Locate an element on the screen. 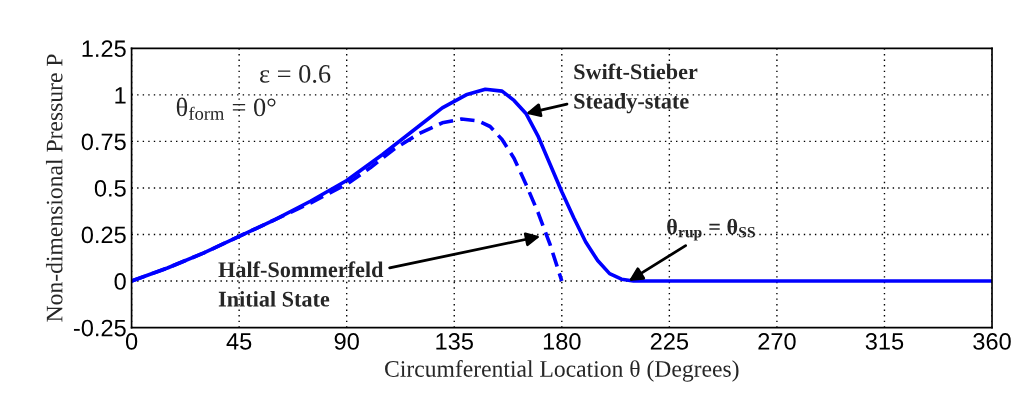 Image resolution: width=1028 pixels, height=420 pixels. x-tick-label: 315 is located at coordinates (884, 341).